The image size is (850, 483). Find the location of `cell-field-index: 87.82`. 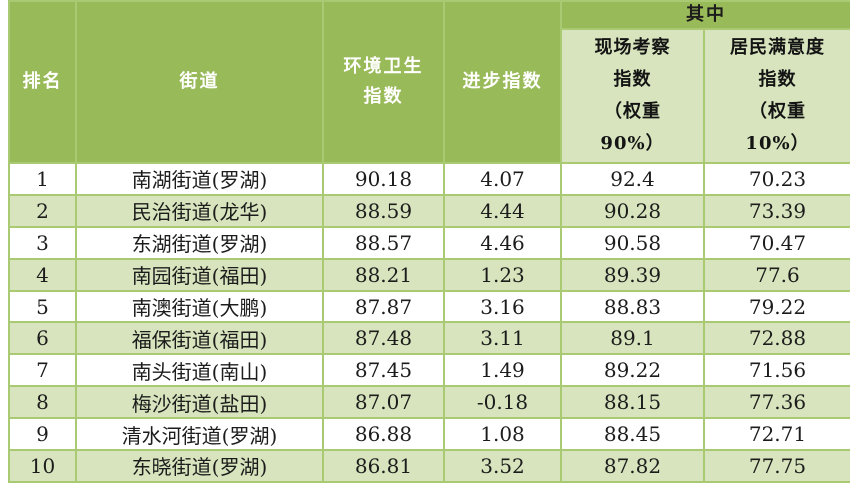

cell-field-index: 87.82 is located at coordinates (632, 466).